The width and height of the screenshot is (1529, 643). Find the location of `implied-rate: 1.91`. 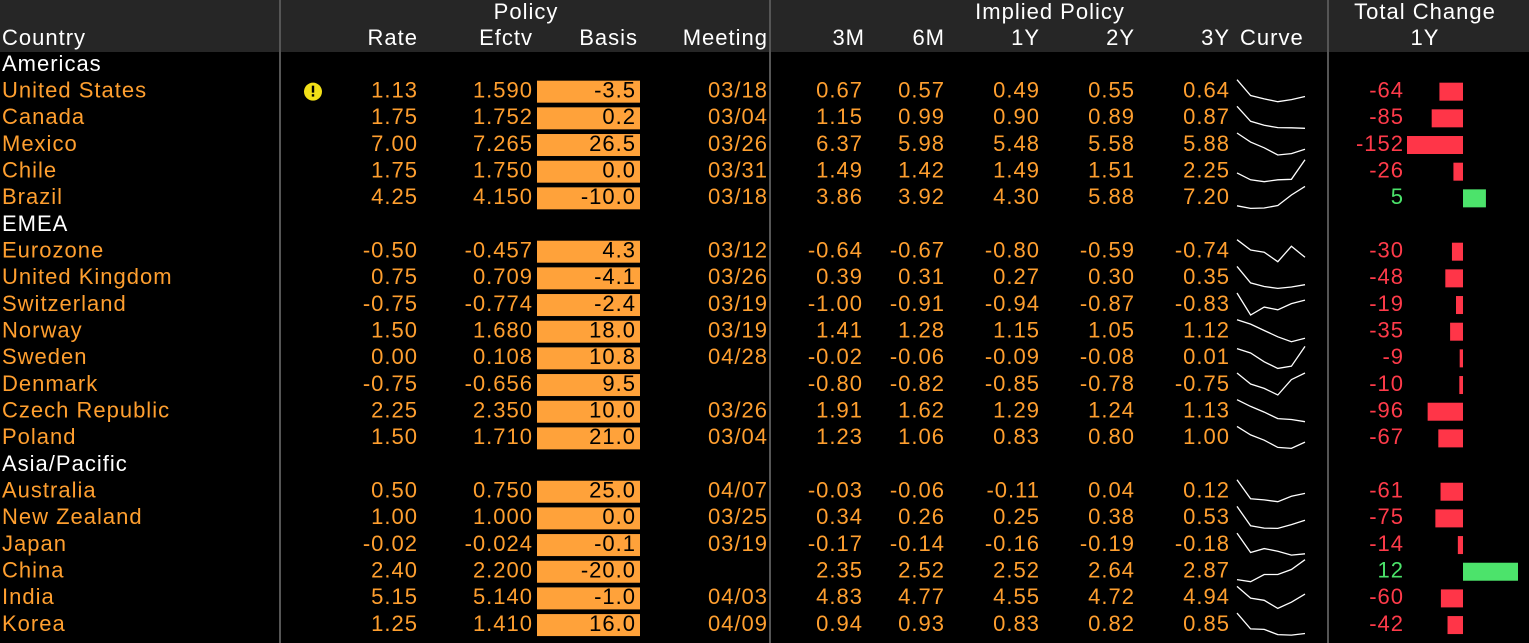

implied-rate: 1.91 is located at coordinates (839, 410).